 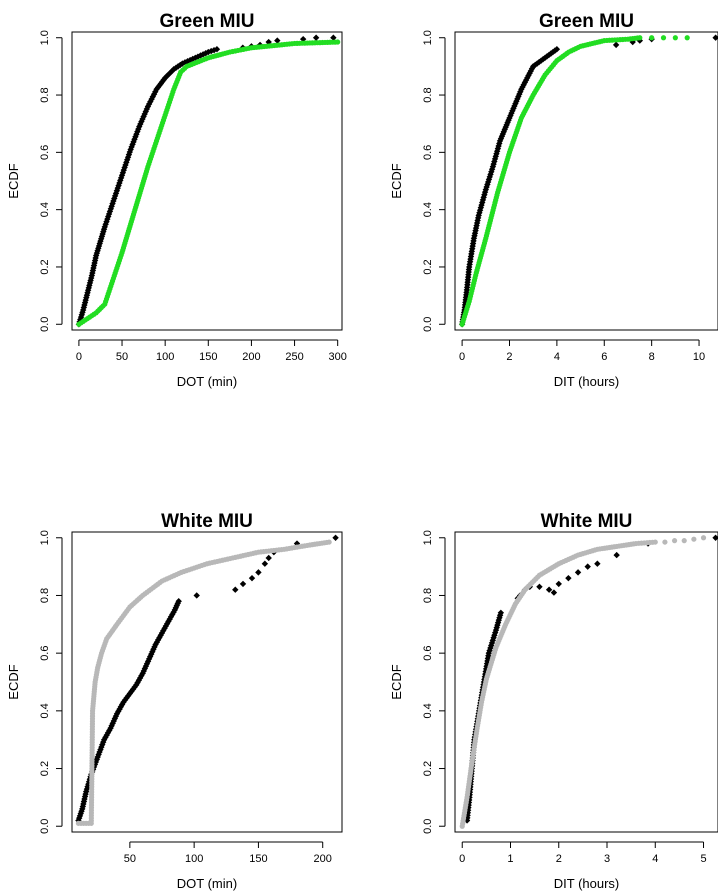 What do you see at coordinates (652, 357) in the screenshot?
I see `x-tick-label: 8` at bounding box center [652, 357].